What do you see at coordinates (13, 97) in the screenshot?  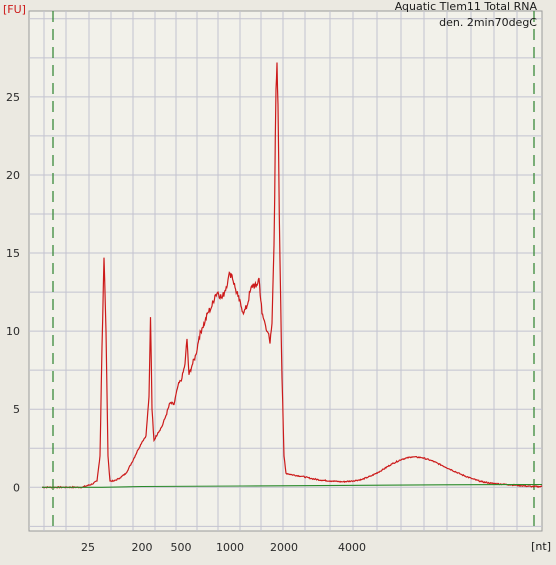 I see `y-tick-label: 25` at bounding box center [13, 97].